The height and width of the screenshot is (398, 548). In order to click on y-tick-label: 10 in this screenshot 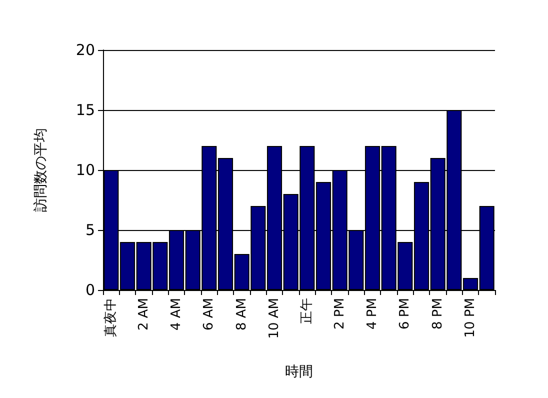, I will do `click(85, 170)`.